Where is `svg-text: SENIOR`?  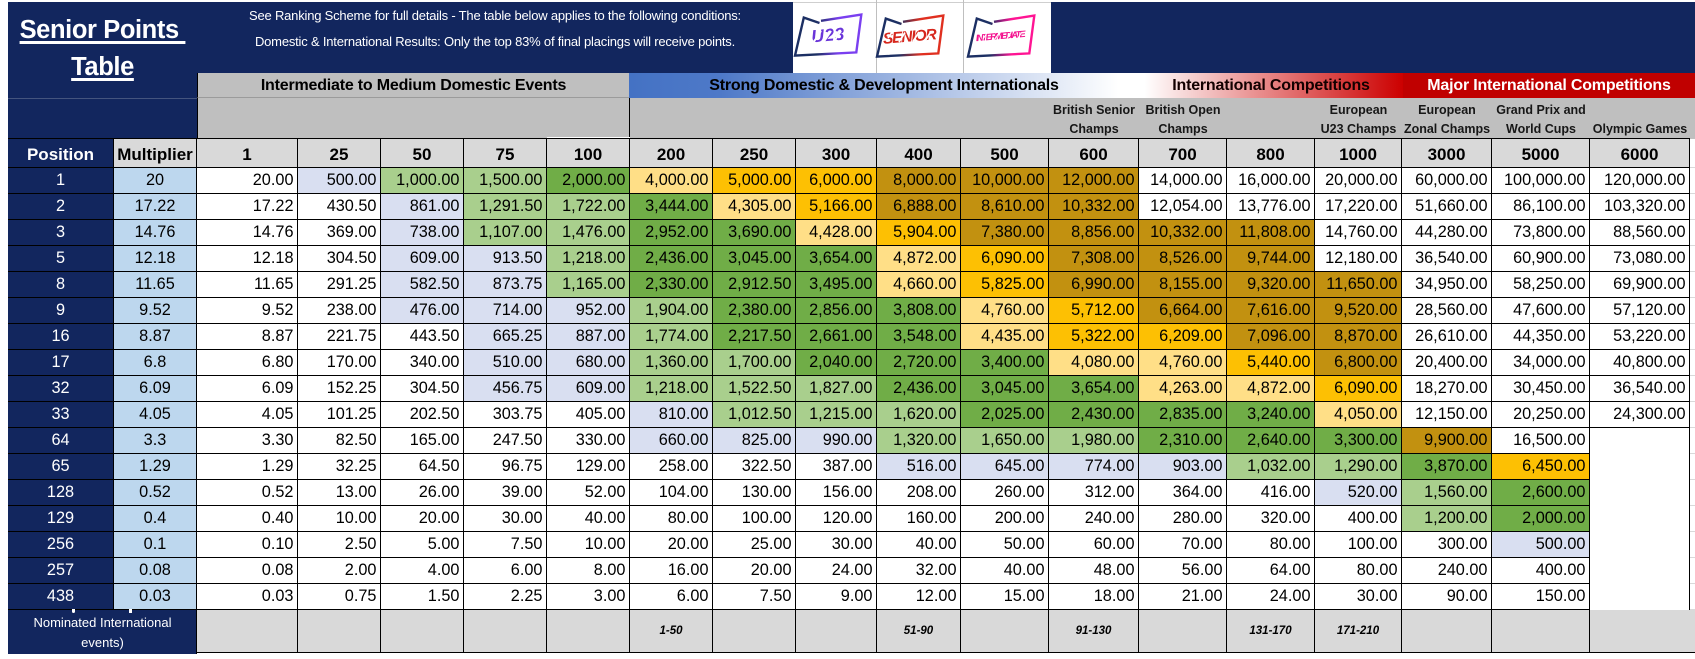 svg-text: SENIOR is located at coordinates (910, 37).